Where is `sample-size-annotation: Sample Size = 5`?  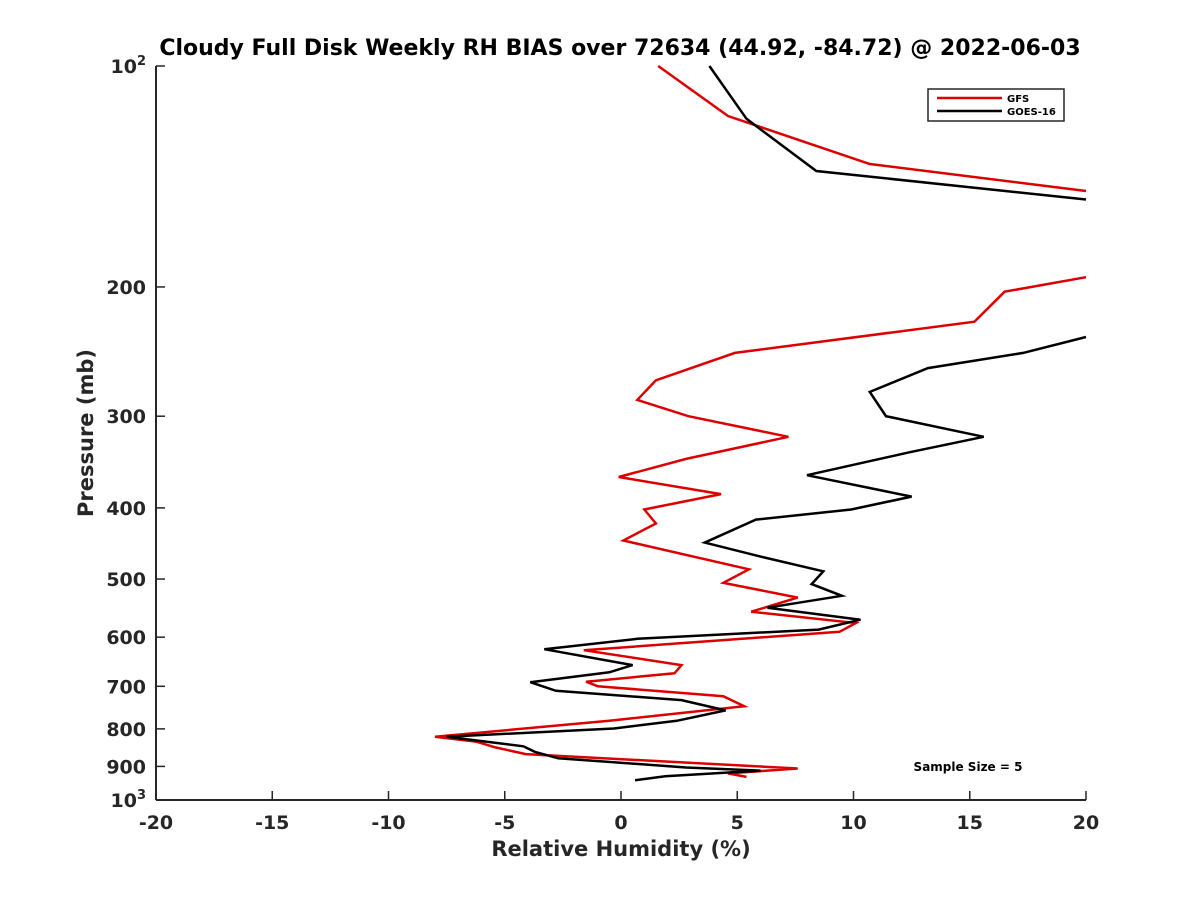
sample-size-annotation: Sample Size = 5 is located at coordinates (968, 767).